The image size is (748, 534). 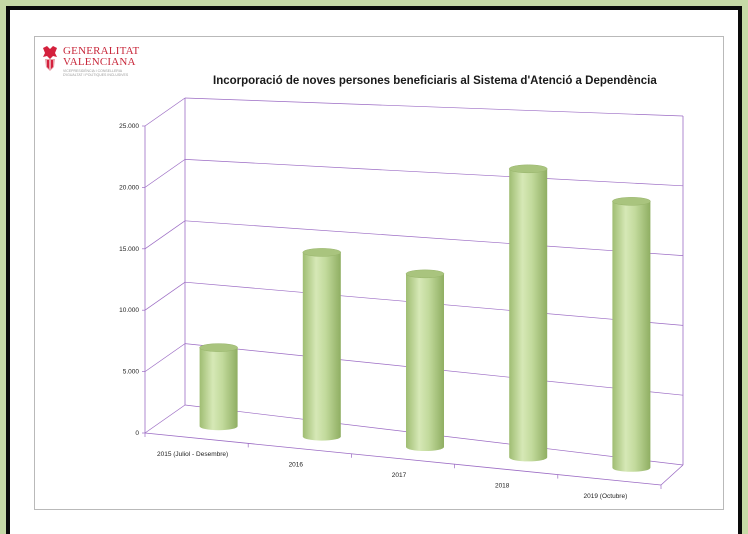 What do you see at coordinates (129, 249) in the screenshot?
I see `y-tick-label: 15.000` at bounding box center [129, 249].